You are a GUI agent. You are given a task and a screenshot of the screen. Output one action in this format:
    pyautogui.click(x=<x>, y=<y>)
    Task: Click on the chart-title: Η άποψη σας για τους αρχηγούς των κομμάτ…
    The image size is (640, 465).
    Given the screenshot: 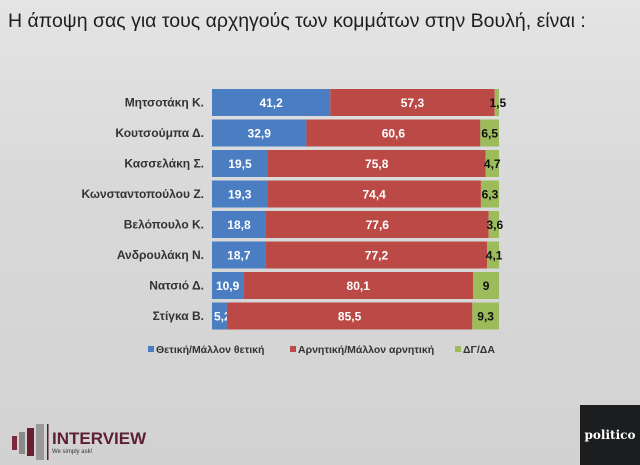 What is the action you would take?
    pyautogui.click(x=297, y=21)
    